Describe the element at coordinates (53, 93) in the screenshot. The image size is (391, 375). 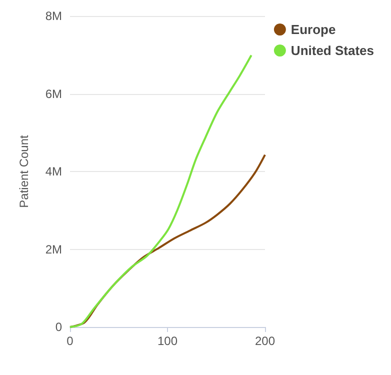
I see `y-tick-label: 6M` at that location.